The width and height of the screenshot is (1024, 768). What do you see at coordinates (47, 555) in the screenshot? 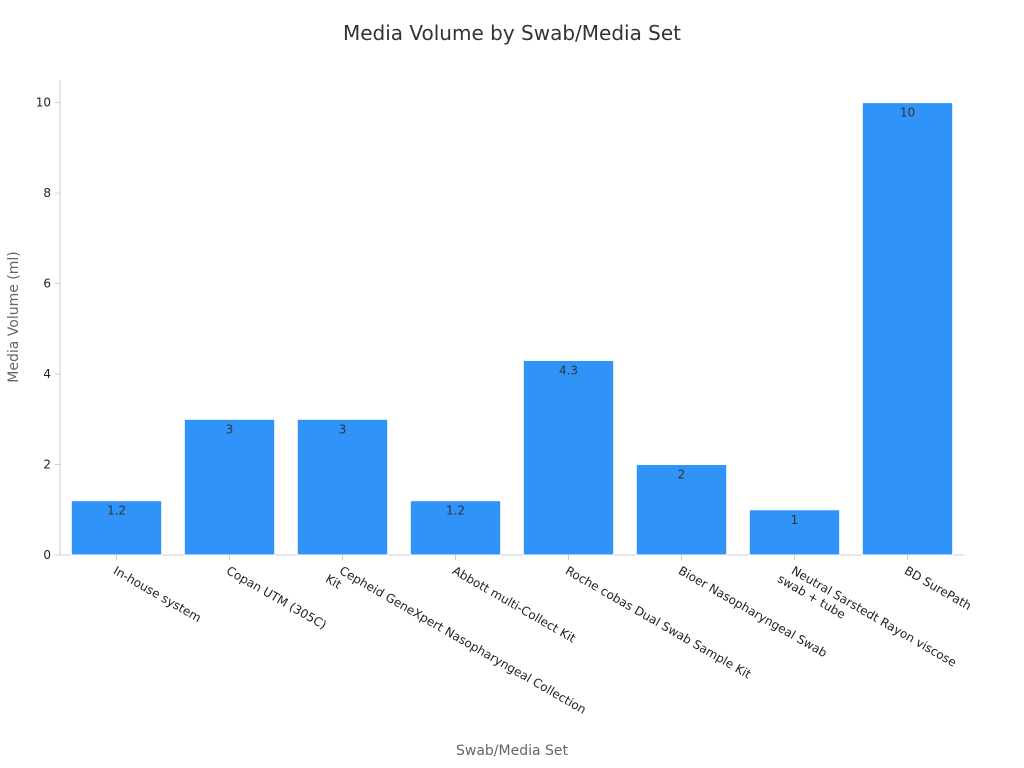
I see `y-tick-label: 0` at bounding box center [47, 555].